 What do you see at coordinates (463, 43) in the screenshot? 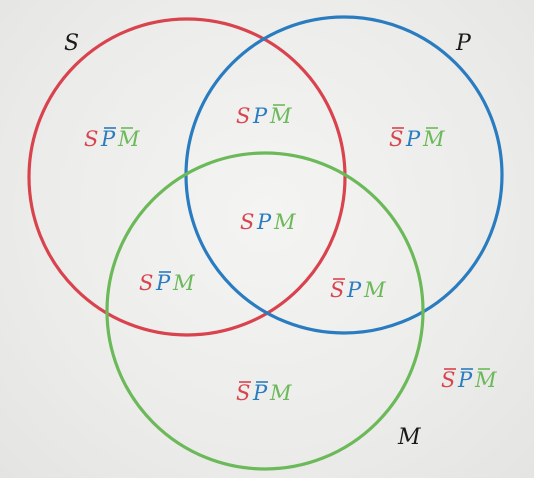
I see `set-label-p: P` at bounding box center [463, 43].